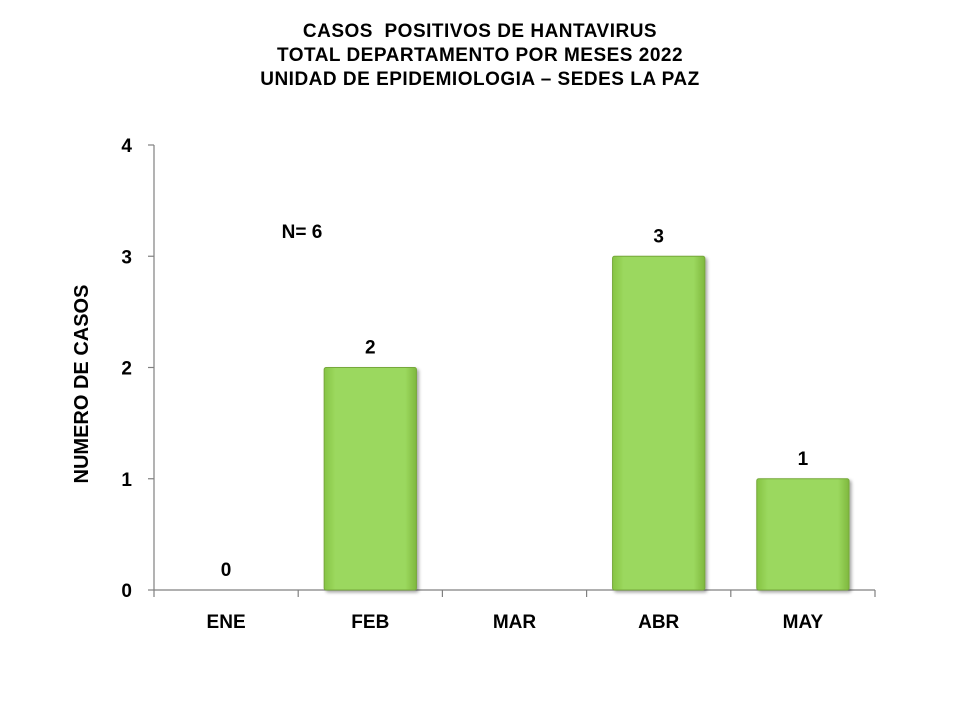 The image size is (960, 720). Describe the element at coordinates (370, 622) in the screenshot. I see `x-tick-label: FEB` at that location.